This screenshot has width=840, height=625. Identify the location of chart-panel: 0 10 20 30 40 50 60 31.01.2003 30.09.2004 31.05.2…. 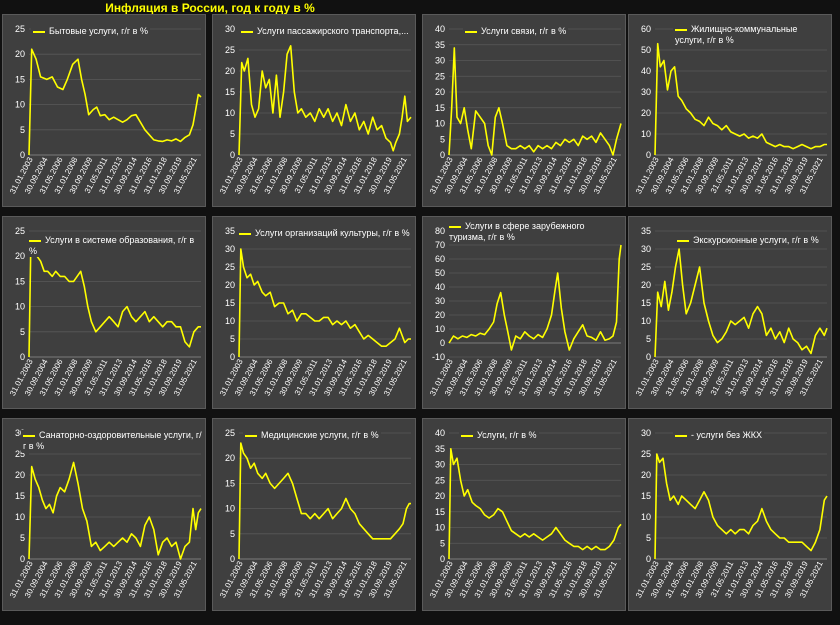
(730, 110).